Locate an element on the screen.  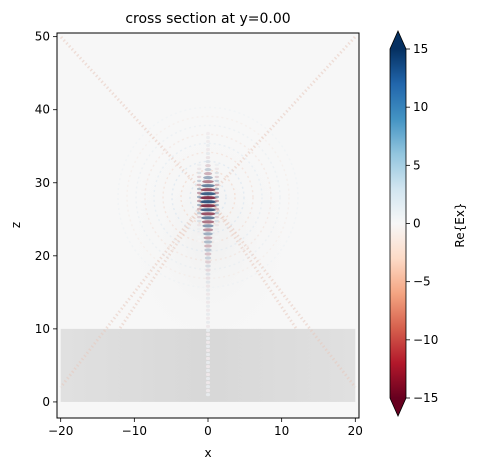
y-axis-label: z is located at coordinates (16, 225).